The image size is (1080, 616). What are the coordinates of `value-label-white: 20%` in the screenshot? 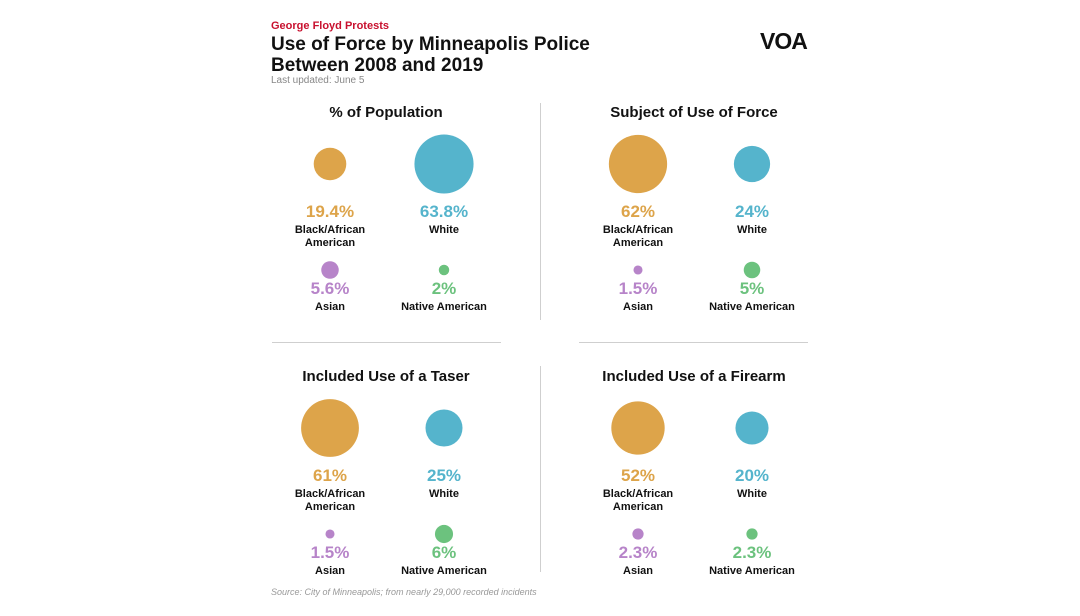 It's located at (752, 475).